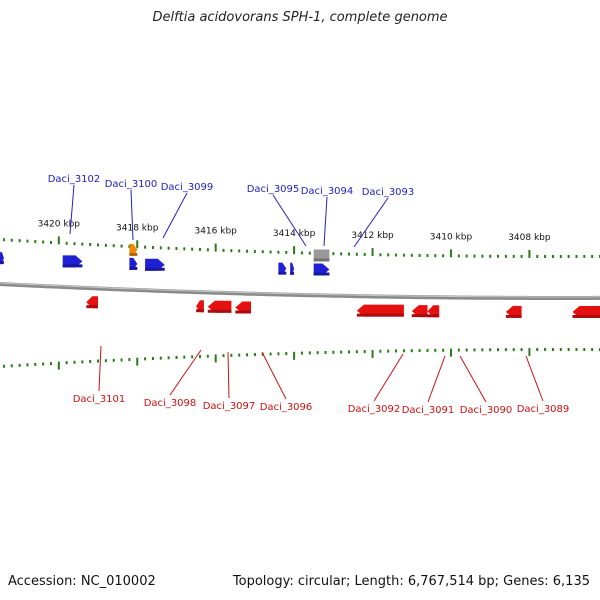  What do you see at coordinates (74, 179) in the screenshot?
I see `gene-label: Daci_3102` at bounding box center [74, 179].